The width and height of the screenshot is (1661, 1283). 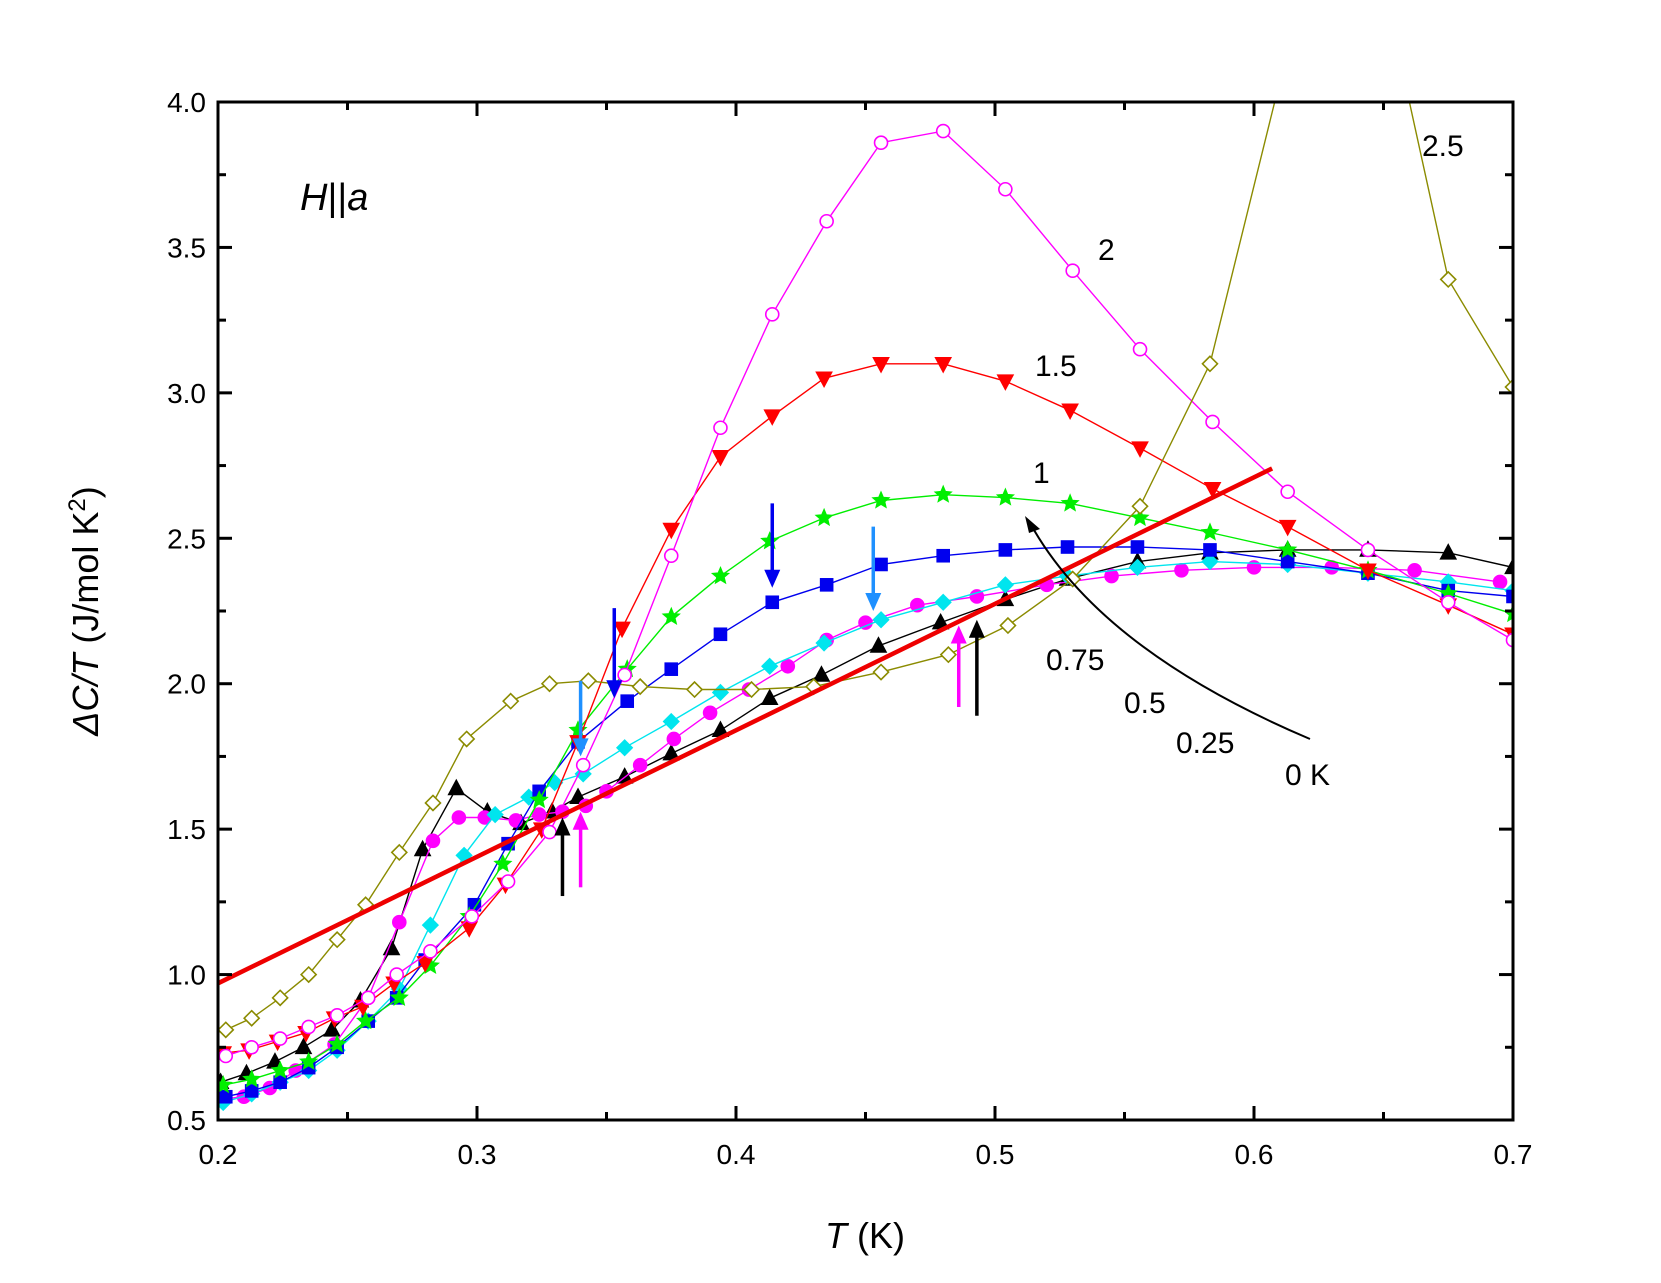 I want to click on x-axis-title-unit: (K), so click(x=876, y=1235).